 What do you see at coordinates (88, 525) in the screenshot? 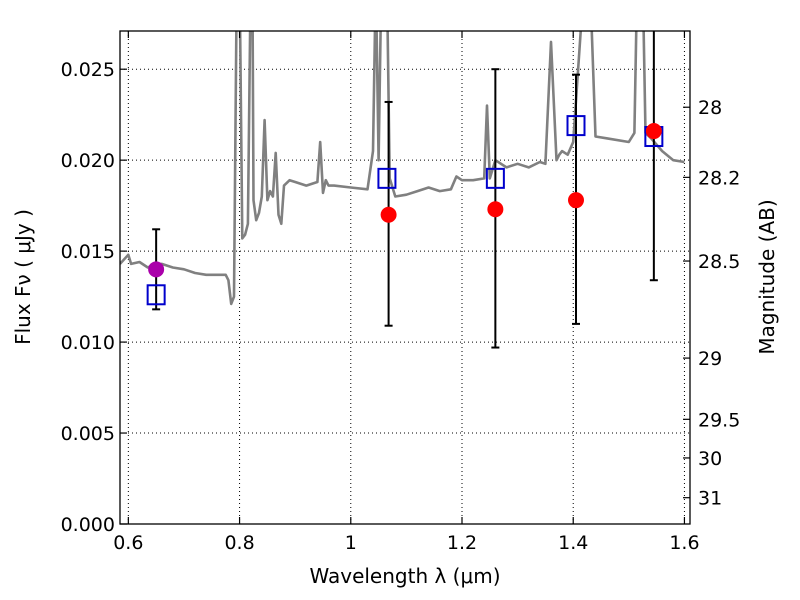
I see `y-tick-label: 0.000` at bounding box center [88, 525].